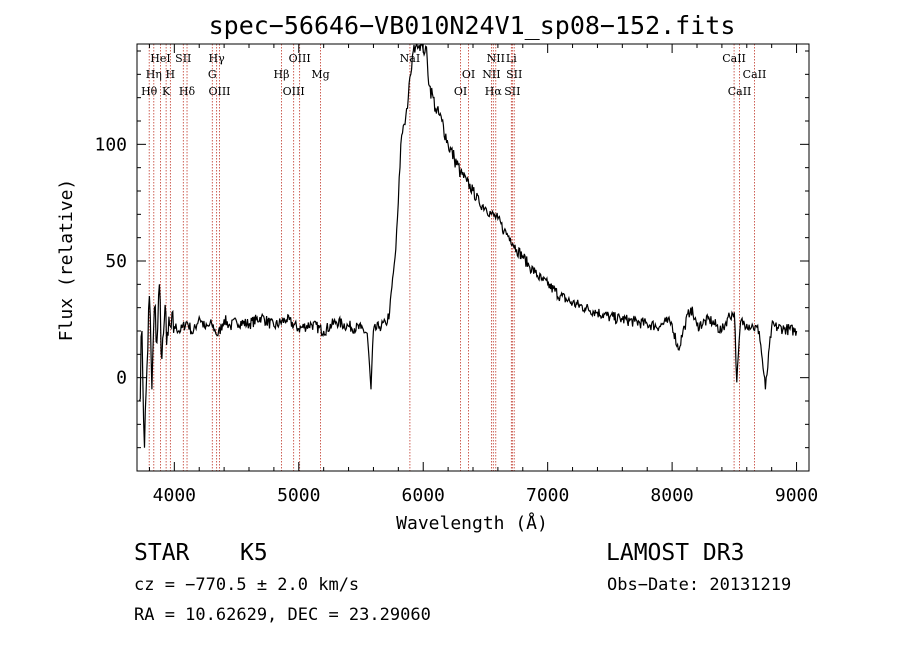 Image resolution: width=900 pixels, height=649 pixels. I want to click on line-label: Li, so click(511, 58).